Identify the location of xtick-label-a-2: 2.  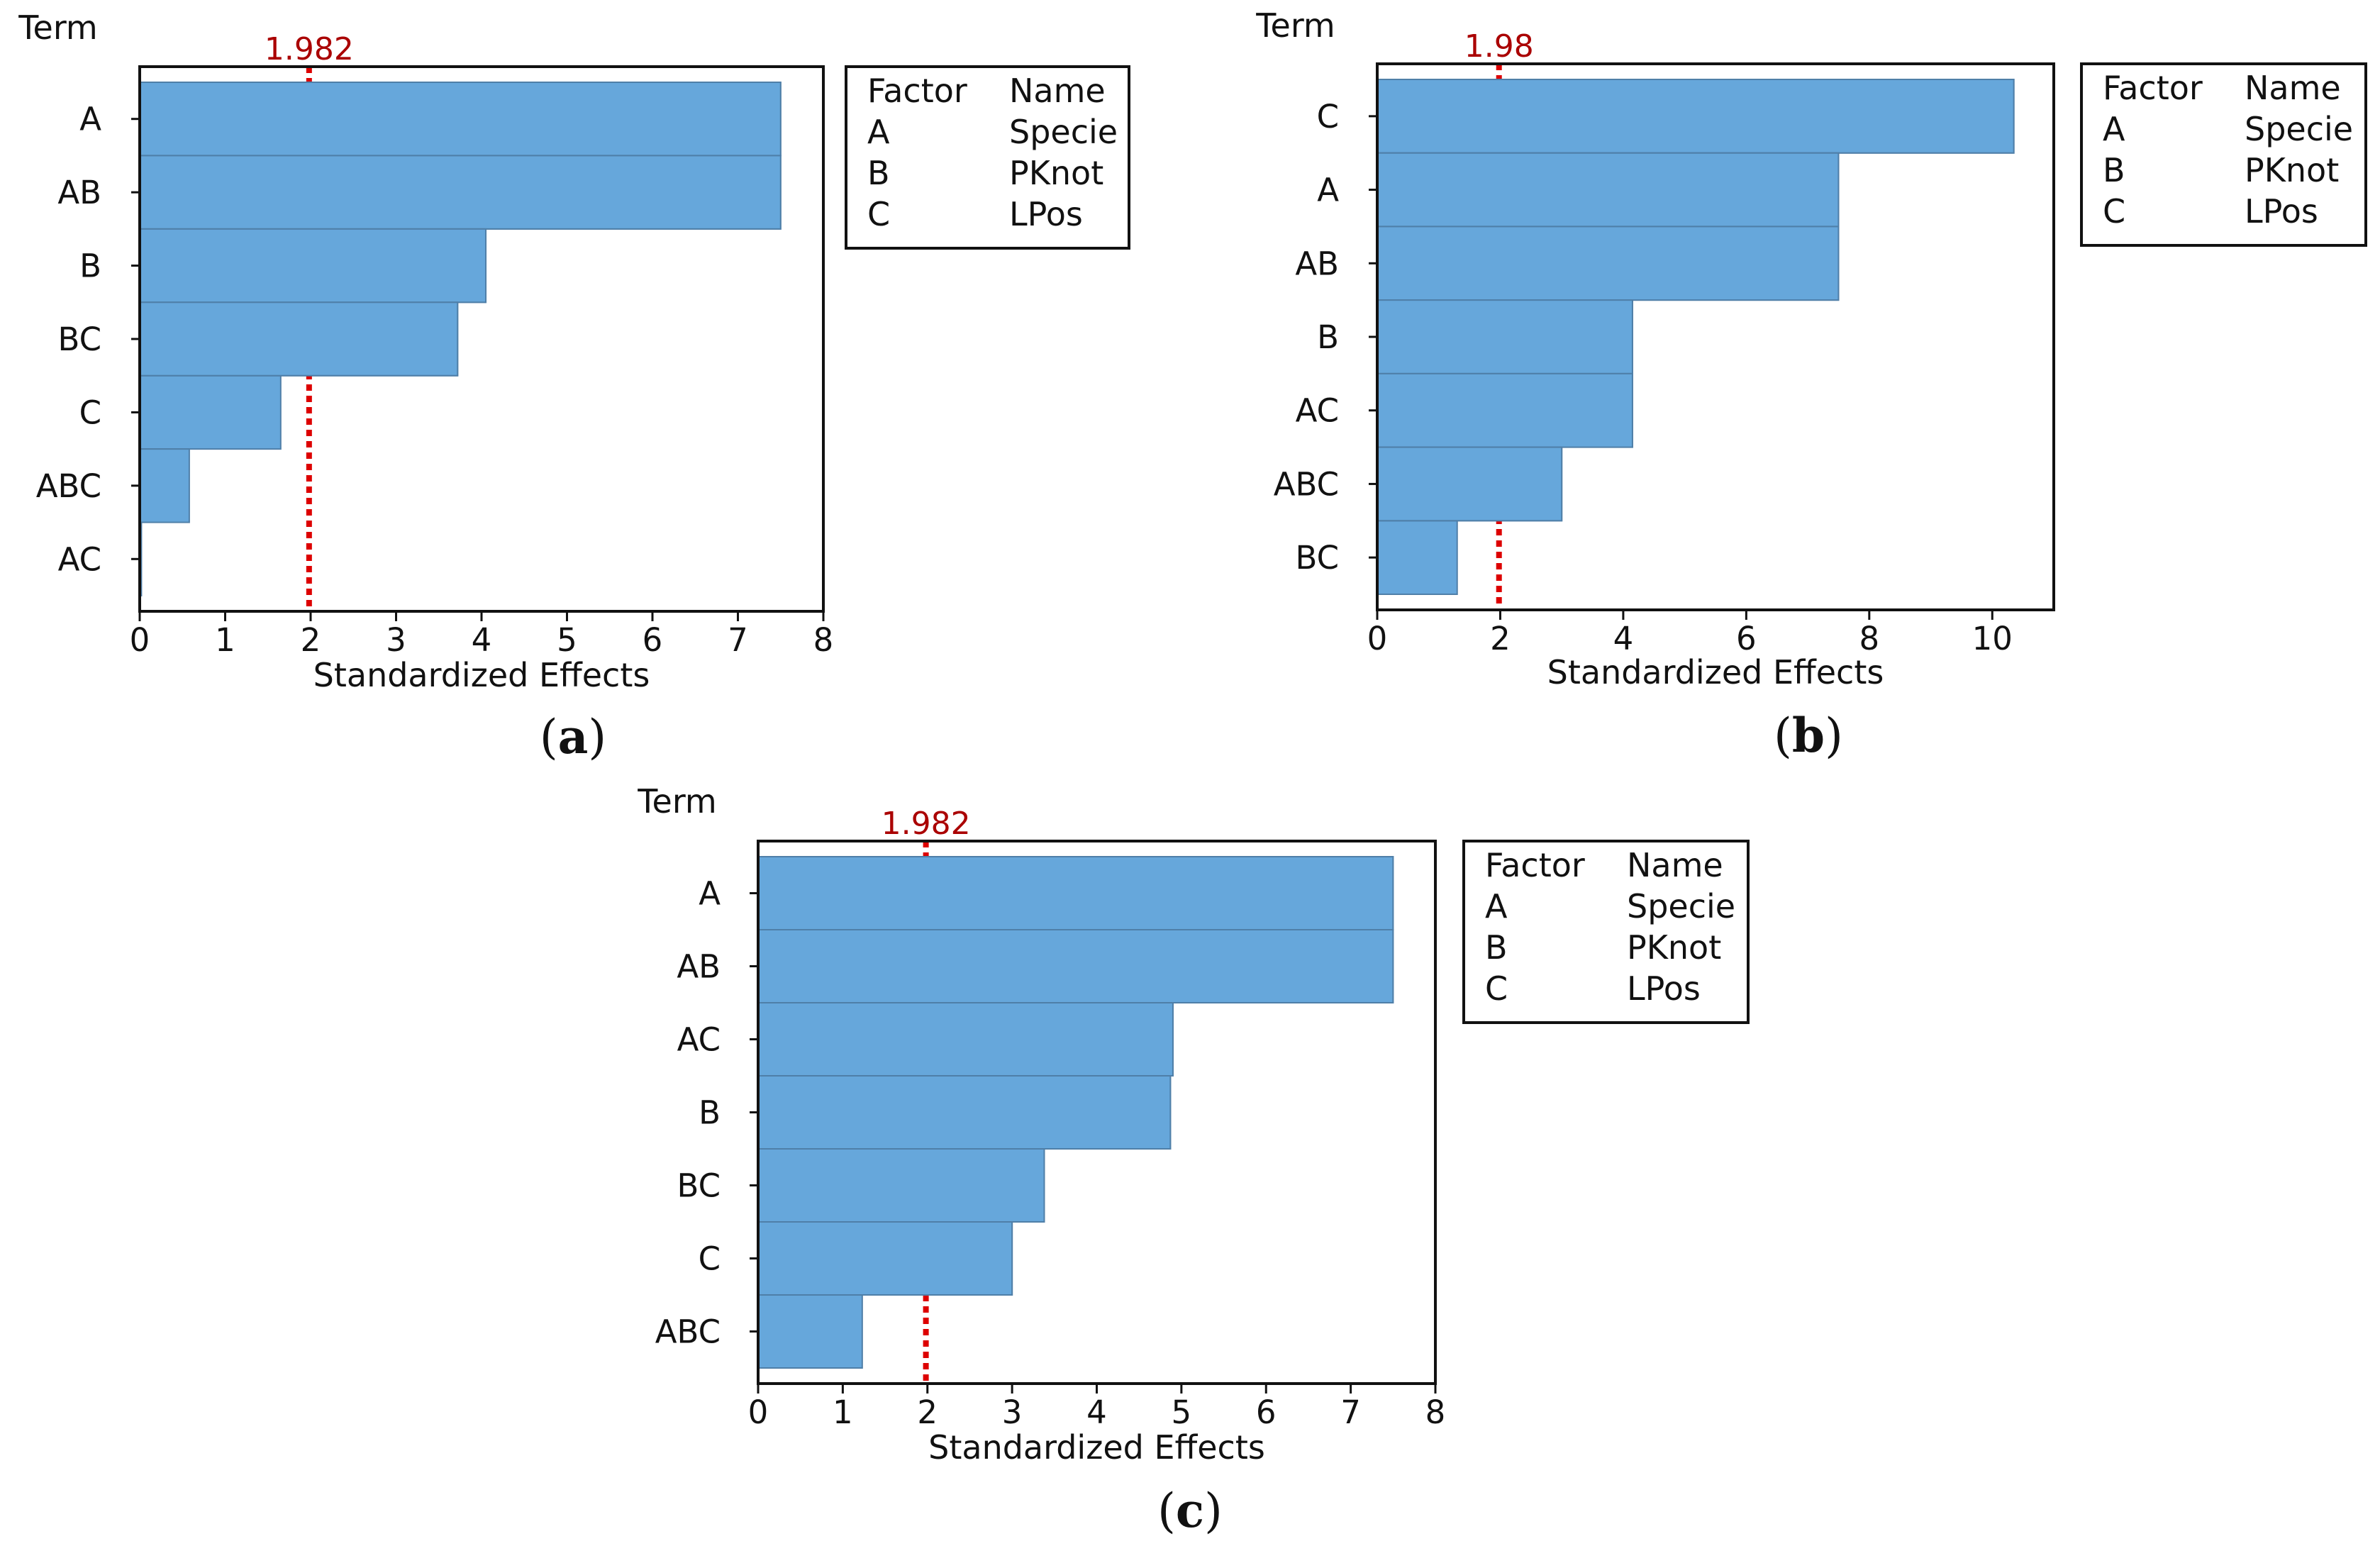
(311, 640).